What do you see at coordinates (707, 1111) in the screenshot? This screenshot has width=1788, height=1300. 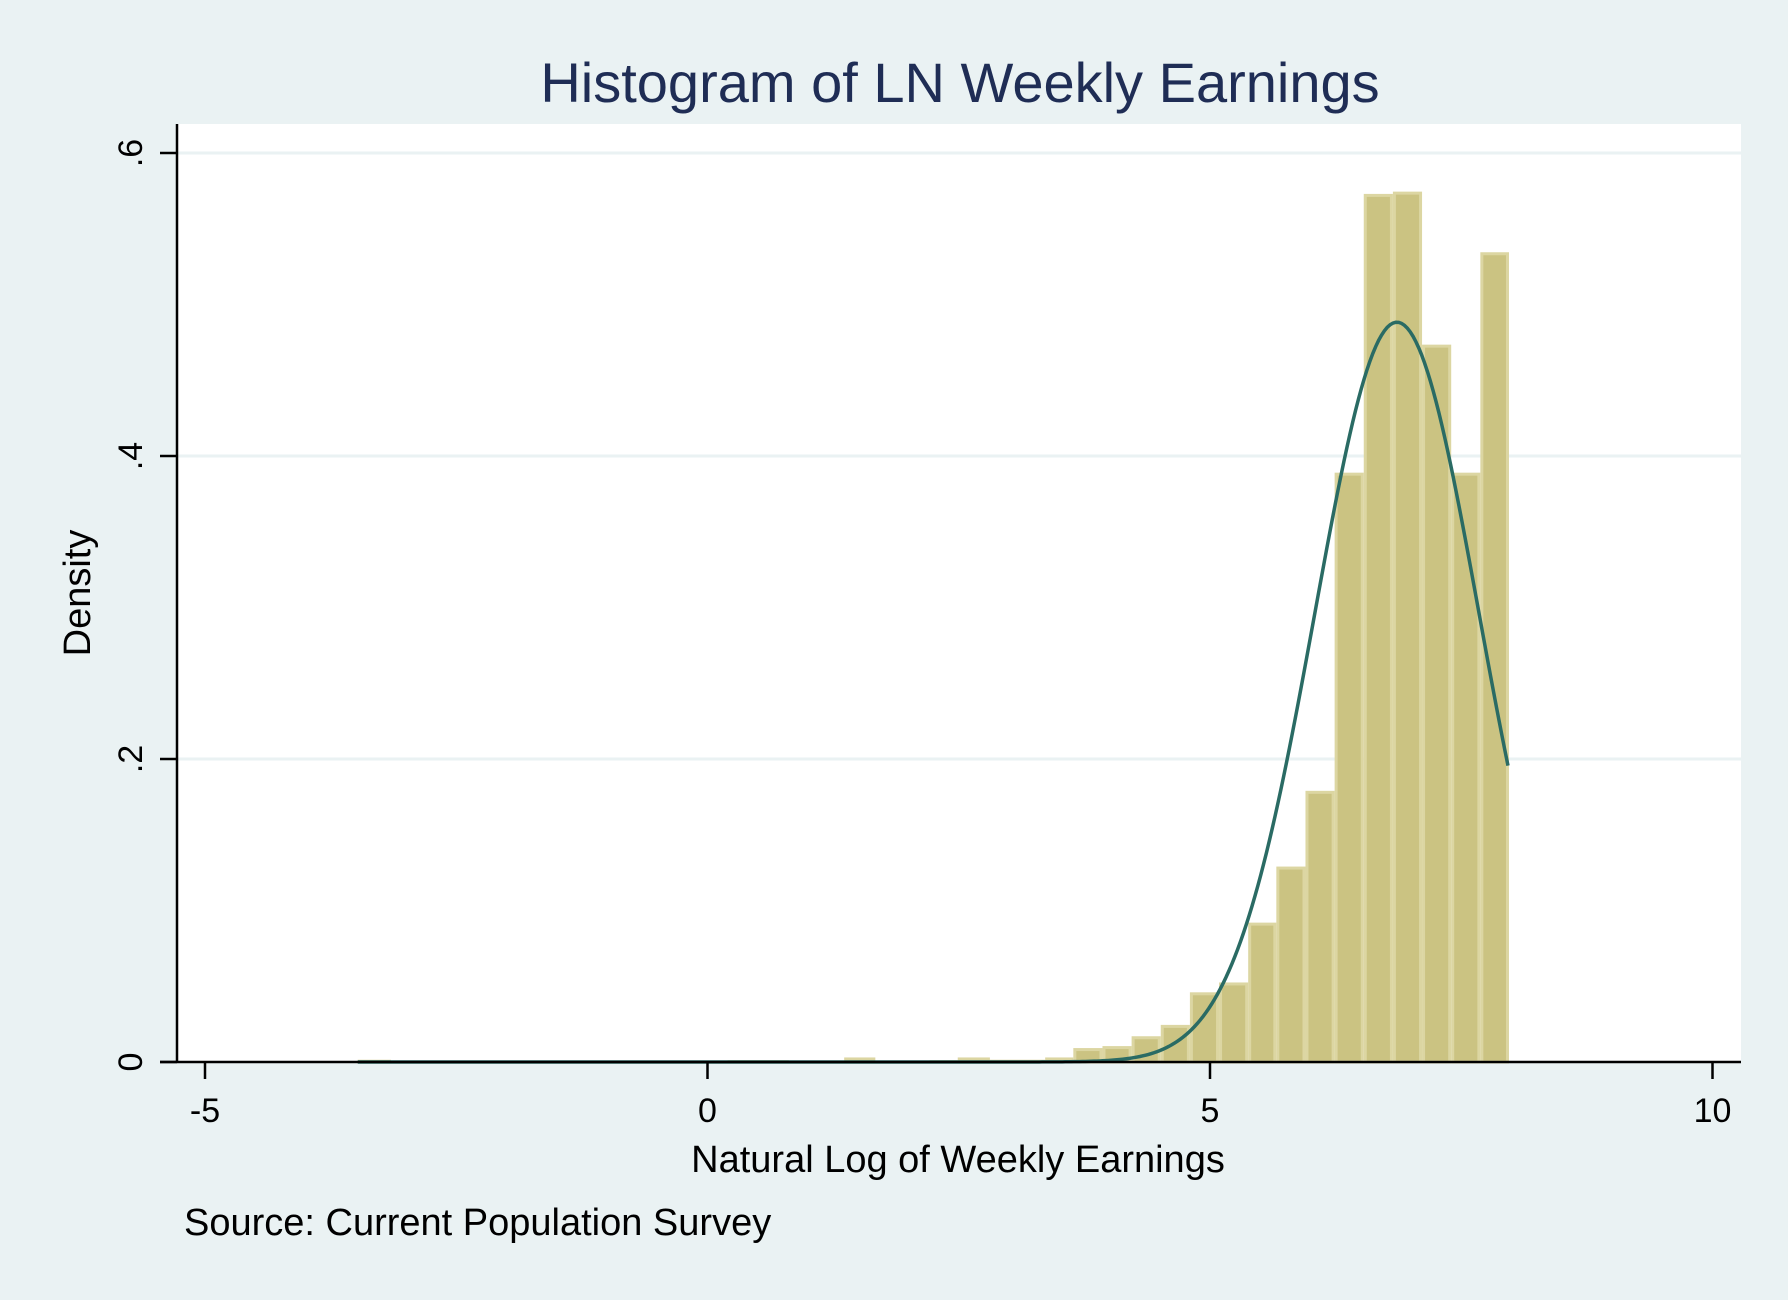 I see `x-tick-label: 0` at bounding box center [707, 1111].